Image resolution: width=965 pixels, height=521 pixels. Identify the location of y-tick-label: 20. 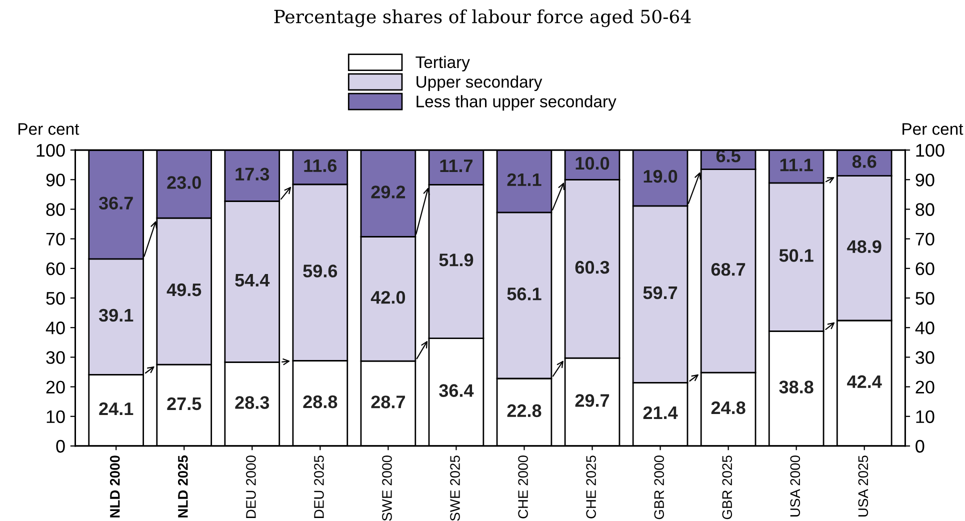
(55, 387).